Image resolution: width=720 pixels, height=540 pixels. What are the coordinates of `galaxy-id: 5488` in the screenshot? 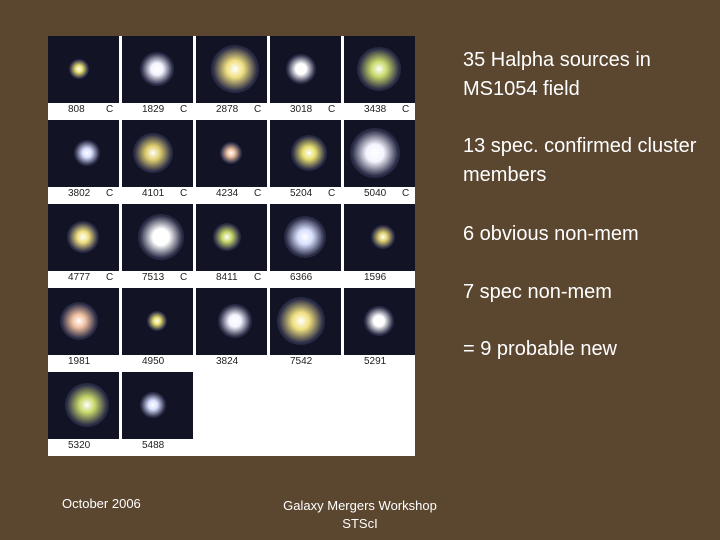 It's located at (153, 445).